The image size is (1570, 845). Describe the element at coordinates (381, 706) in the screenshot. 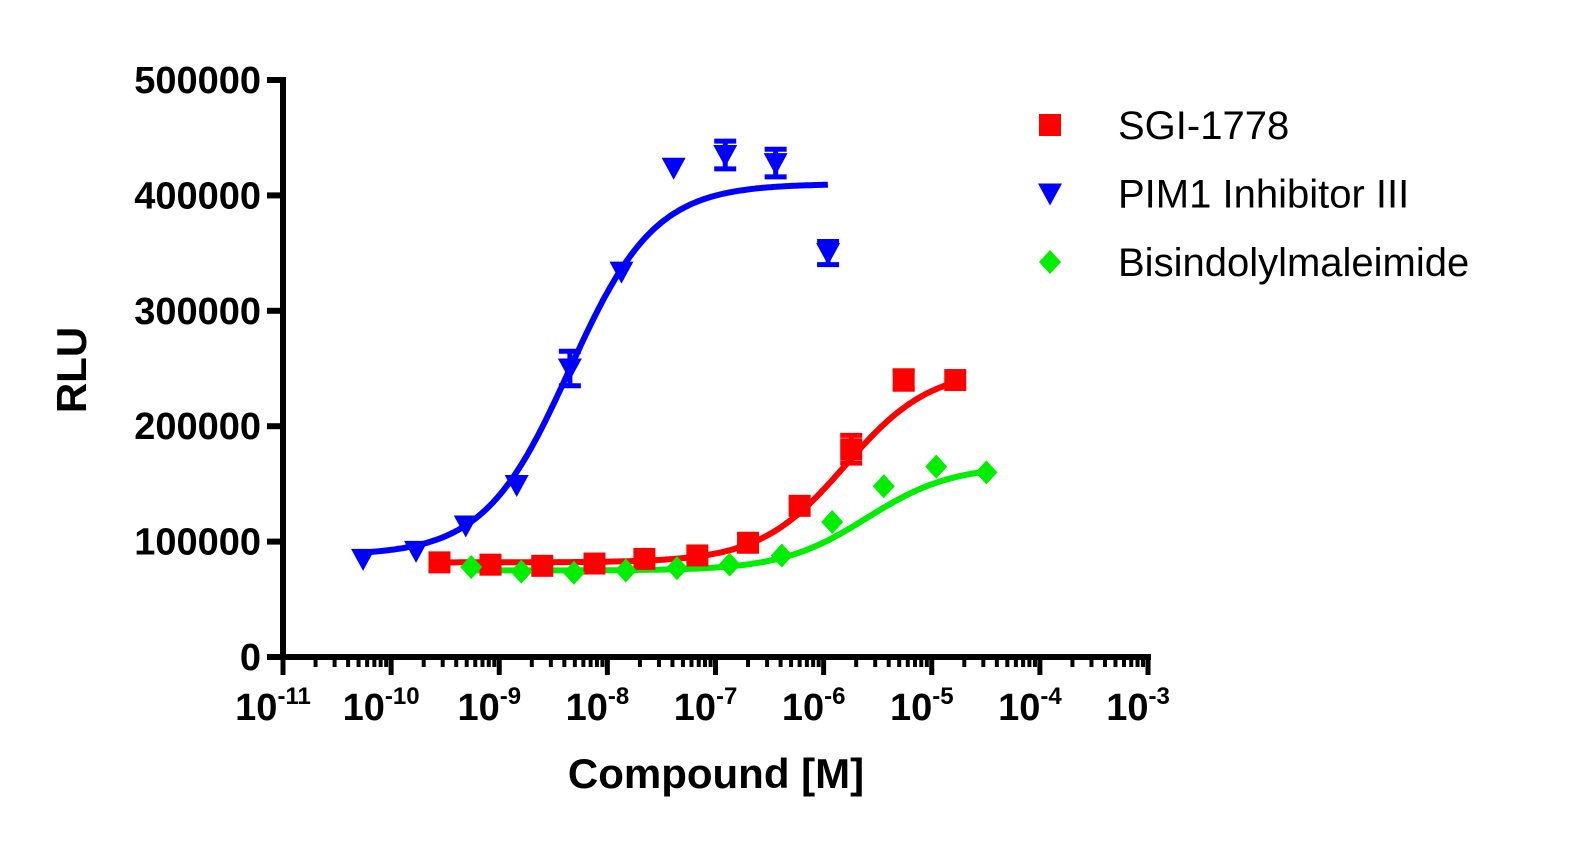

I see `x-tick-label: 10⁻¹⁰` at that location.